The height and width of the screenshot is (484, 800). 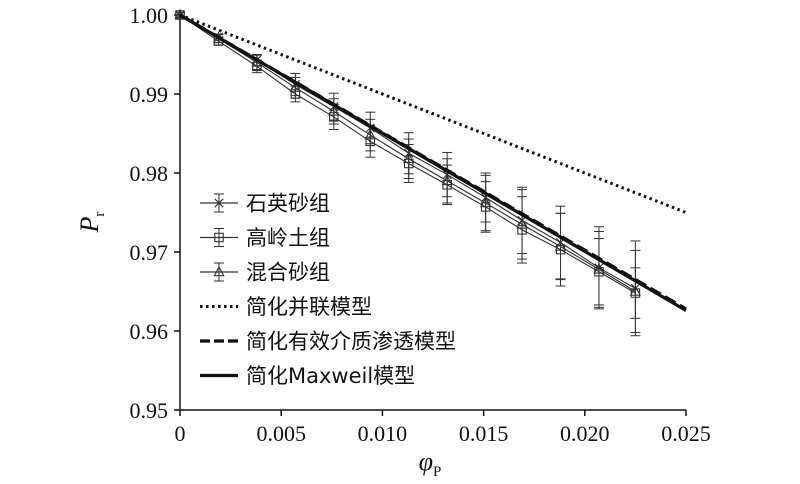 I want to click on legend-item: 简化并联模型, so click(x=286, y=307).